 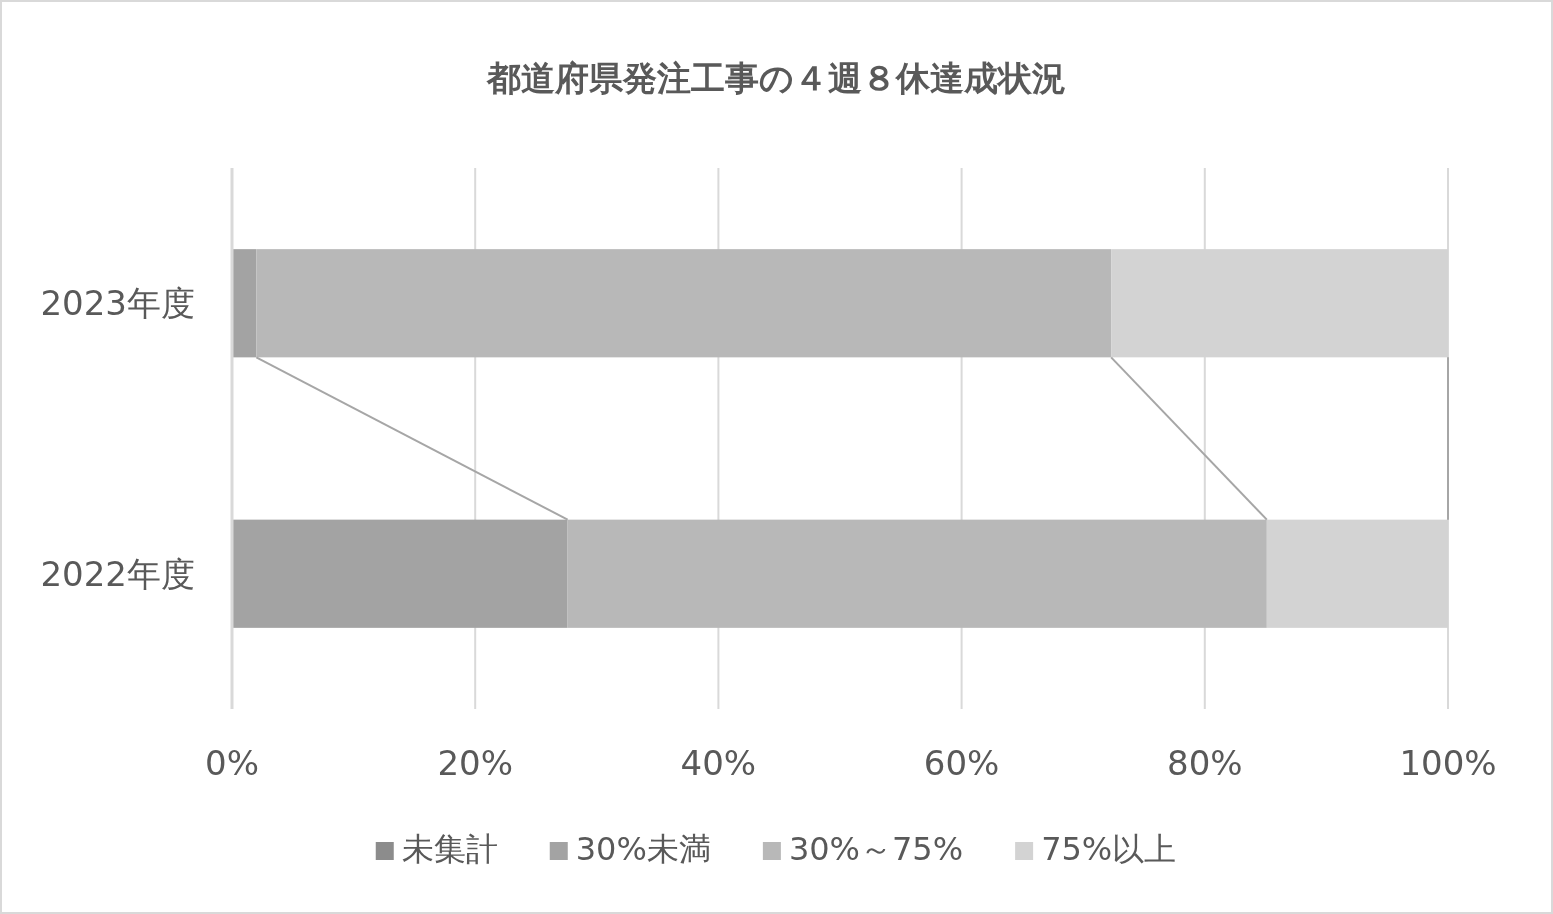 I want to click on x-tick-label: 60%, so click(x=961, y=763).